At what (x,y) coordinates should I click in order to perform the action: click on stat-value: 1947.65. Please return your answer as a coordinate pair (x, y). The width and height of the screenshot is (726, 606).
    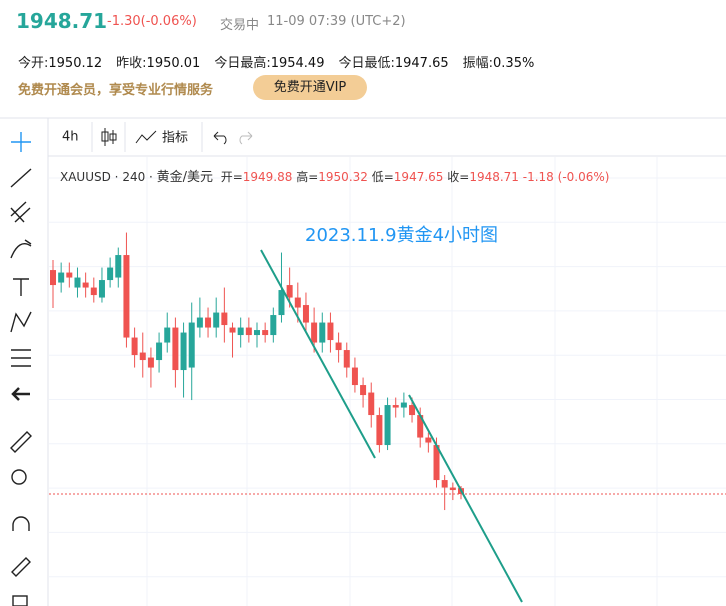
    Looking at the image, I should click on (421, 63).